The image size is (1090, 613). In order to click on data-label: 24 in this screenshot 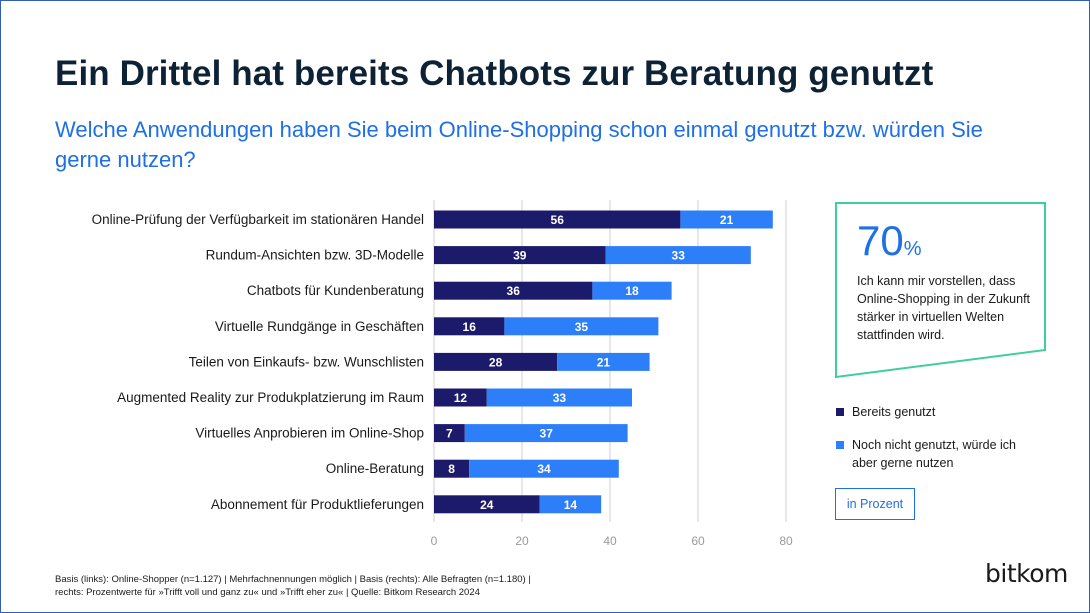, I will do `click(487, 505)`.